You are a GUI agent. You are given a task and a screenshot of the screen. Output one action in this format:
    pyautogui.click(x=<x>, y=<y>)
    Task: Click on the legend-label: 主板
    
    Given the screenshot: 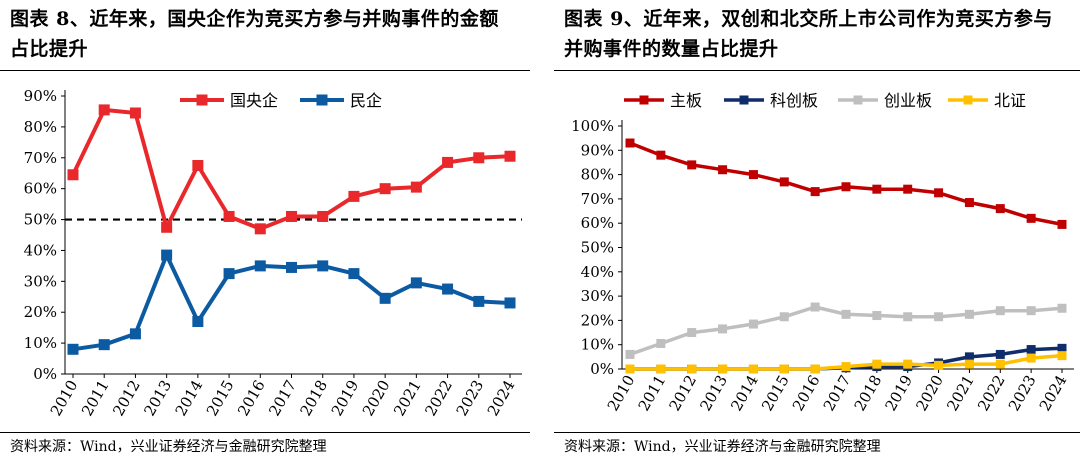 What is the action you would take?
    pyautogui.click(x=686, y=100)
    